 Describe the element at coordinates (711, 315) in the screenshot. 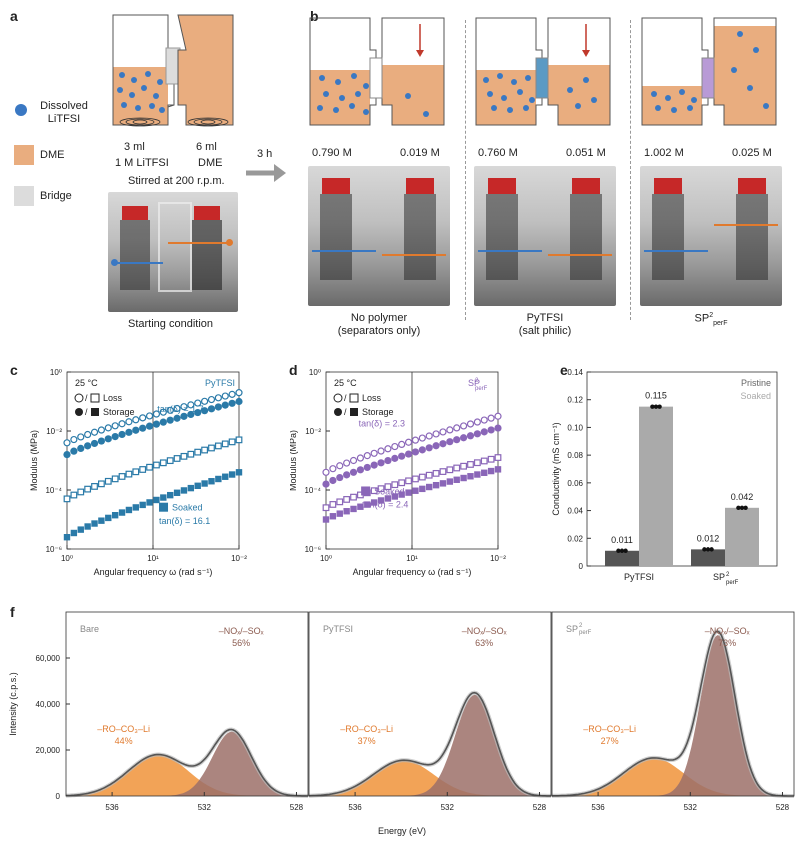

I see `caption-sup: 2` at that location.